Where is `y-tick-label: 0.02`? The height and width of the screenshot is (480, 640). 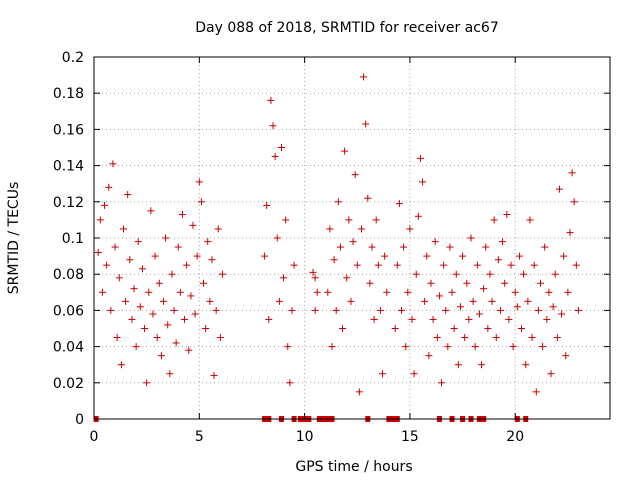 y-tick-label: 0.02 is located at coordinates (68, 384).